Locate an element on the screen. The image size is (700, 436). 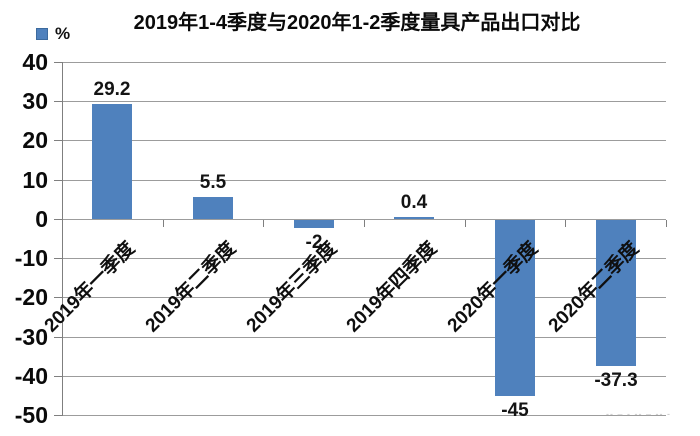
bar-value-label: 29.2 is located at coordinates (112, 89).